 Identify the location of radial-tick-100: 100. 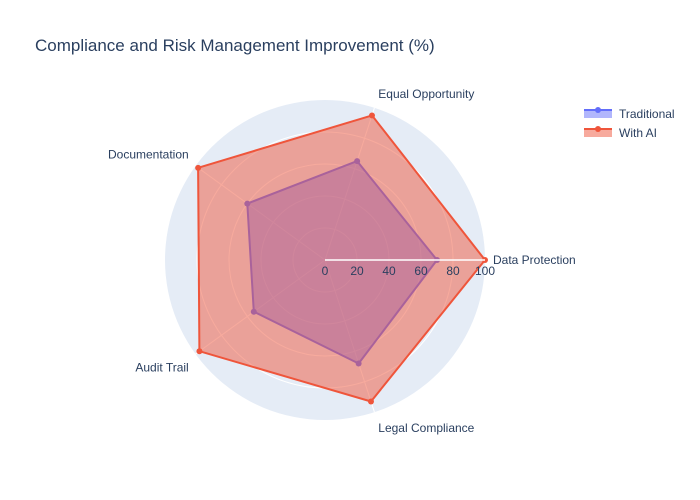
(485, 271).